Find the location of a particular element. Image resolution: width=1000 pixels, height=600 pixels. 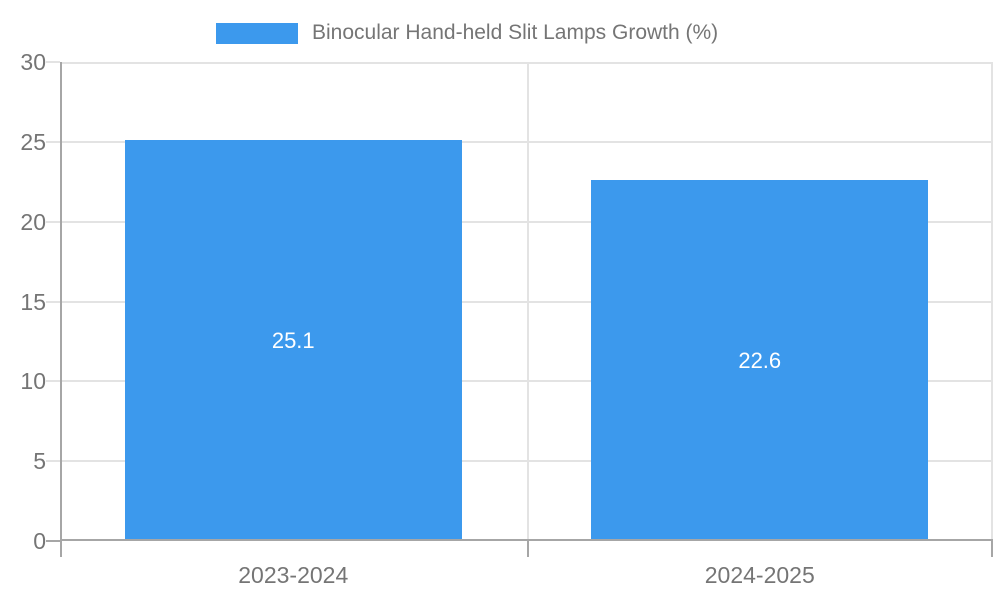

y-axis-tick-label: 25 is located at coordinates (33, 141).